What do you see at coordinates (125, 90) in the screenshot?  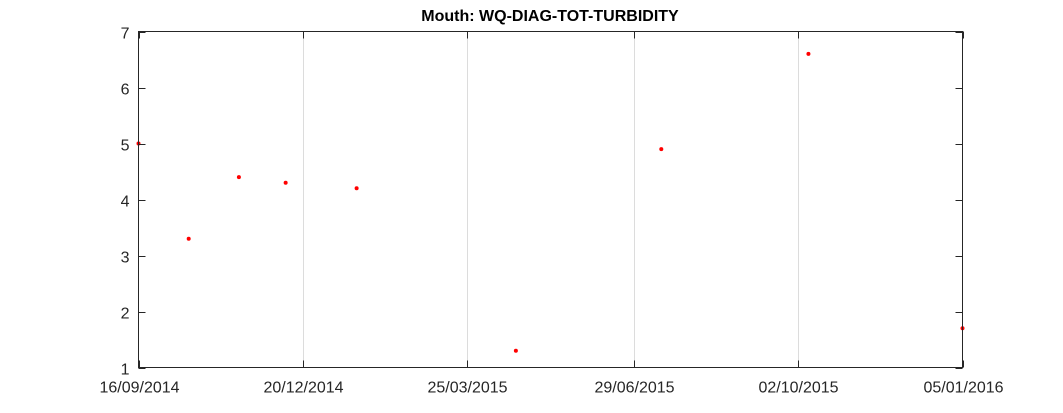 I see `y-tick-label: 6` at bounding box center [125, 90].